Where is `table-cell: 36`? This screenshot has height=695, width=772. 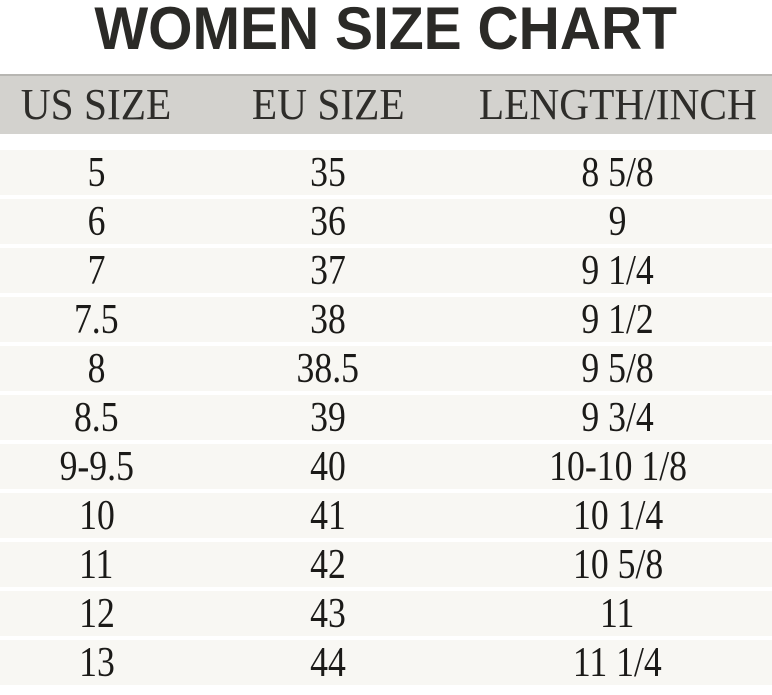
table-cell: 36 is located at coordinates (328, 222).